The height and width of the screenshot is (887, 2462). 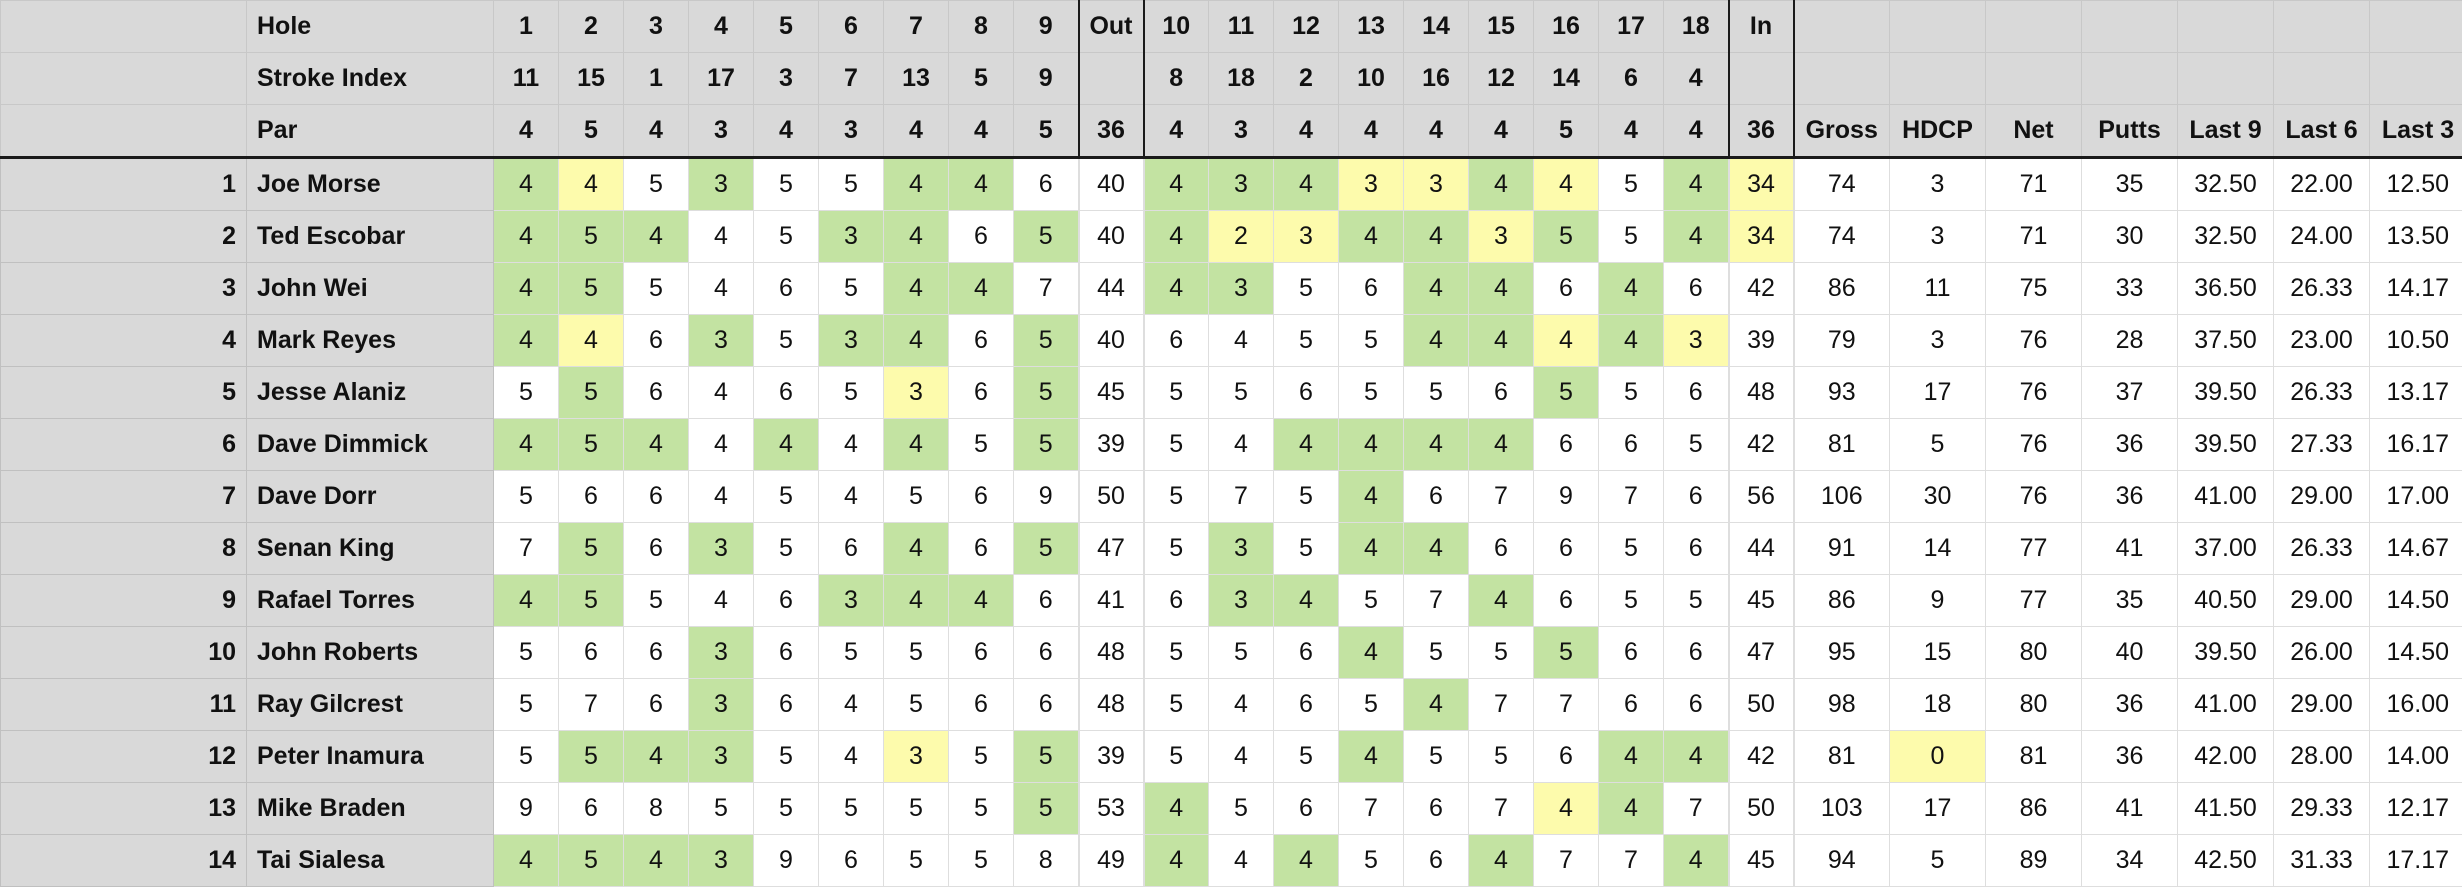 What do you see at coordinates (1761, 653) in the screenshot?
I see `in-total: 47` at bounding box center [1761, 653].